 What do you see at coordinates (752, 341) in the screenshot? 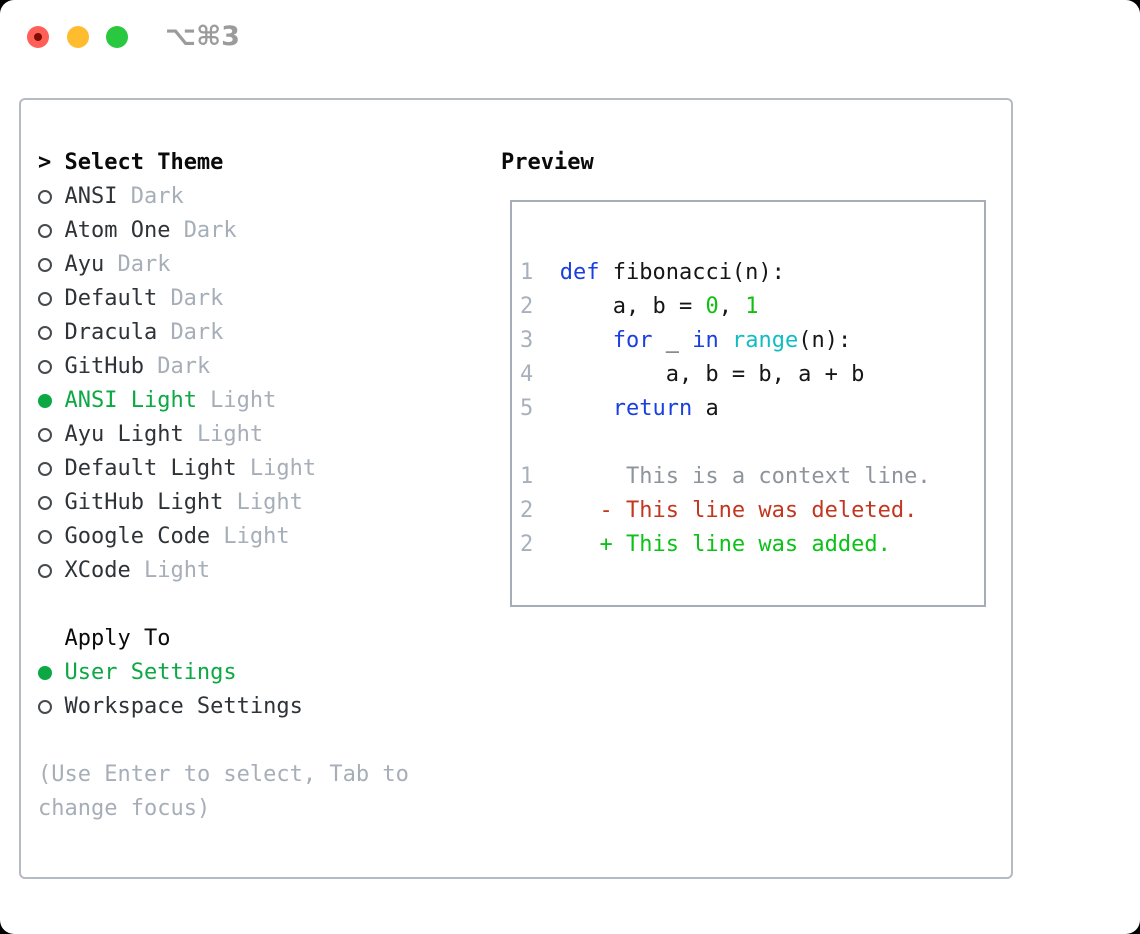
I see `preview-line: 3 for _ in range(n):` at bounding box center [752, 341].